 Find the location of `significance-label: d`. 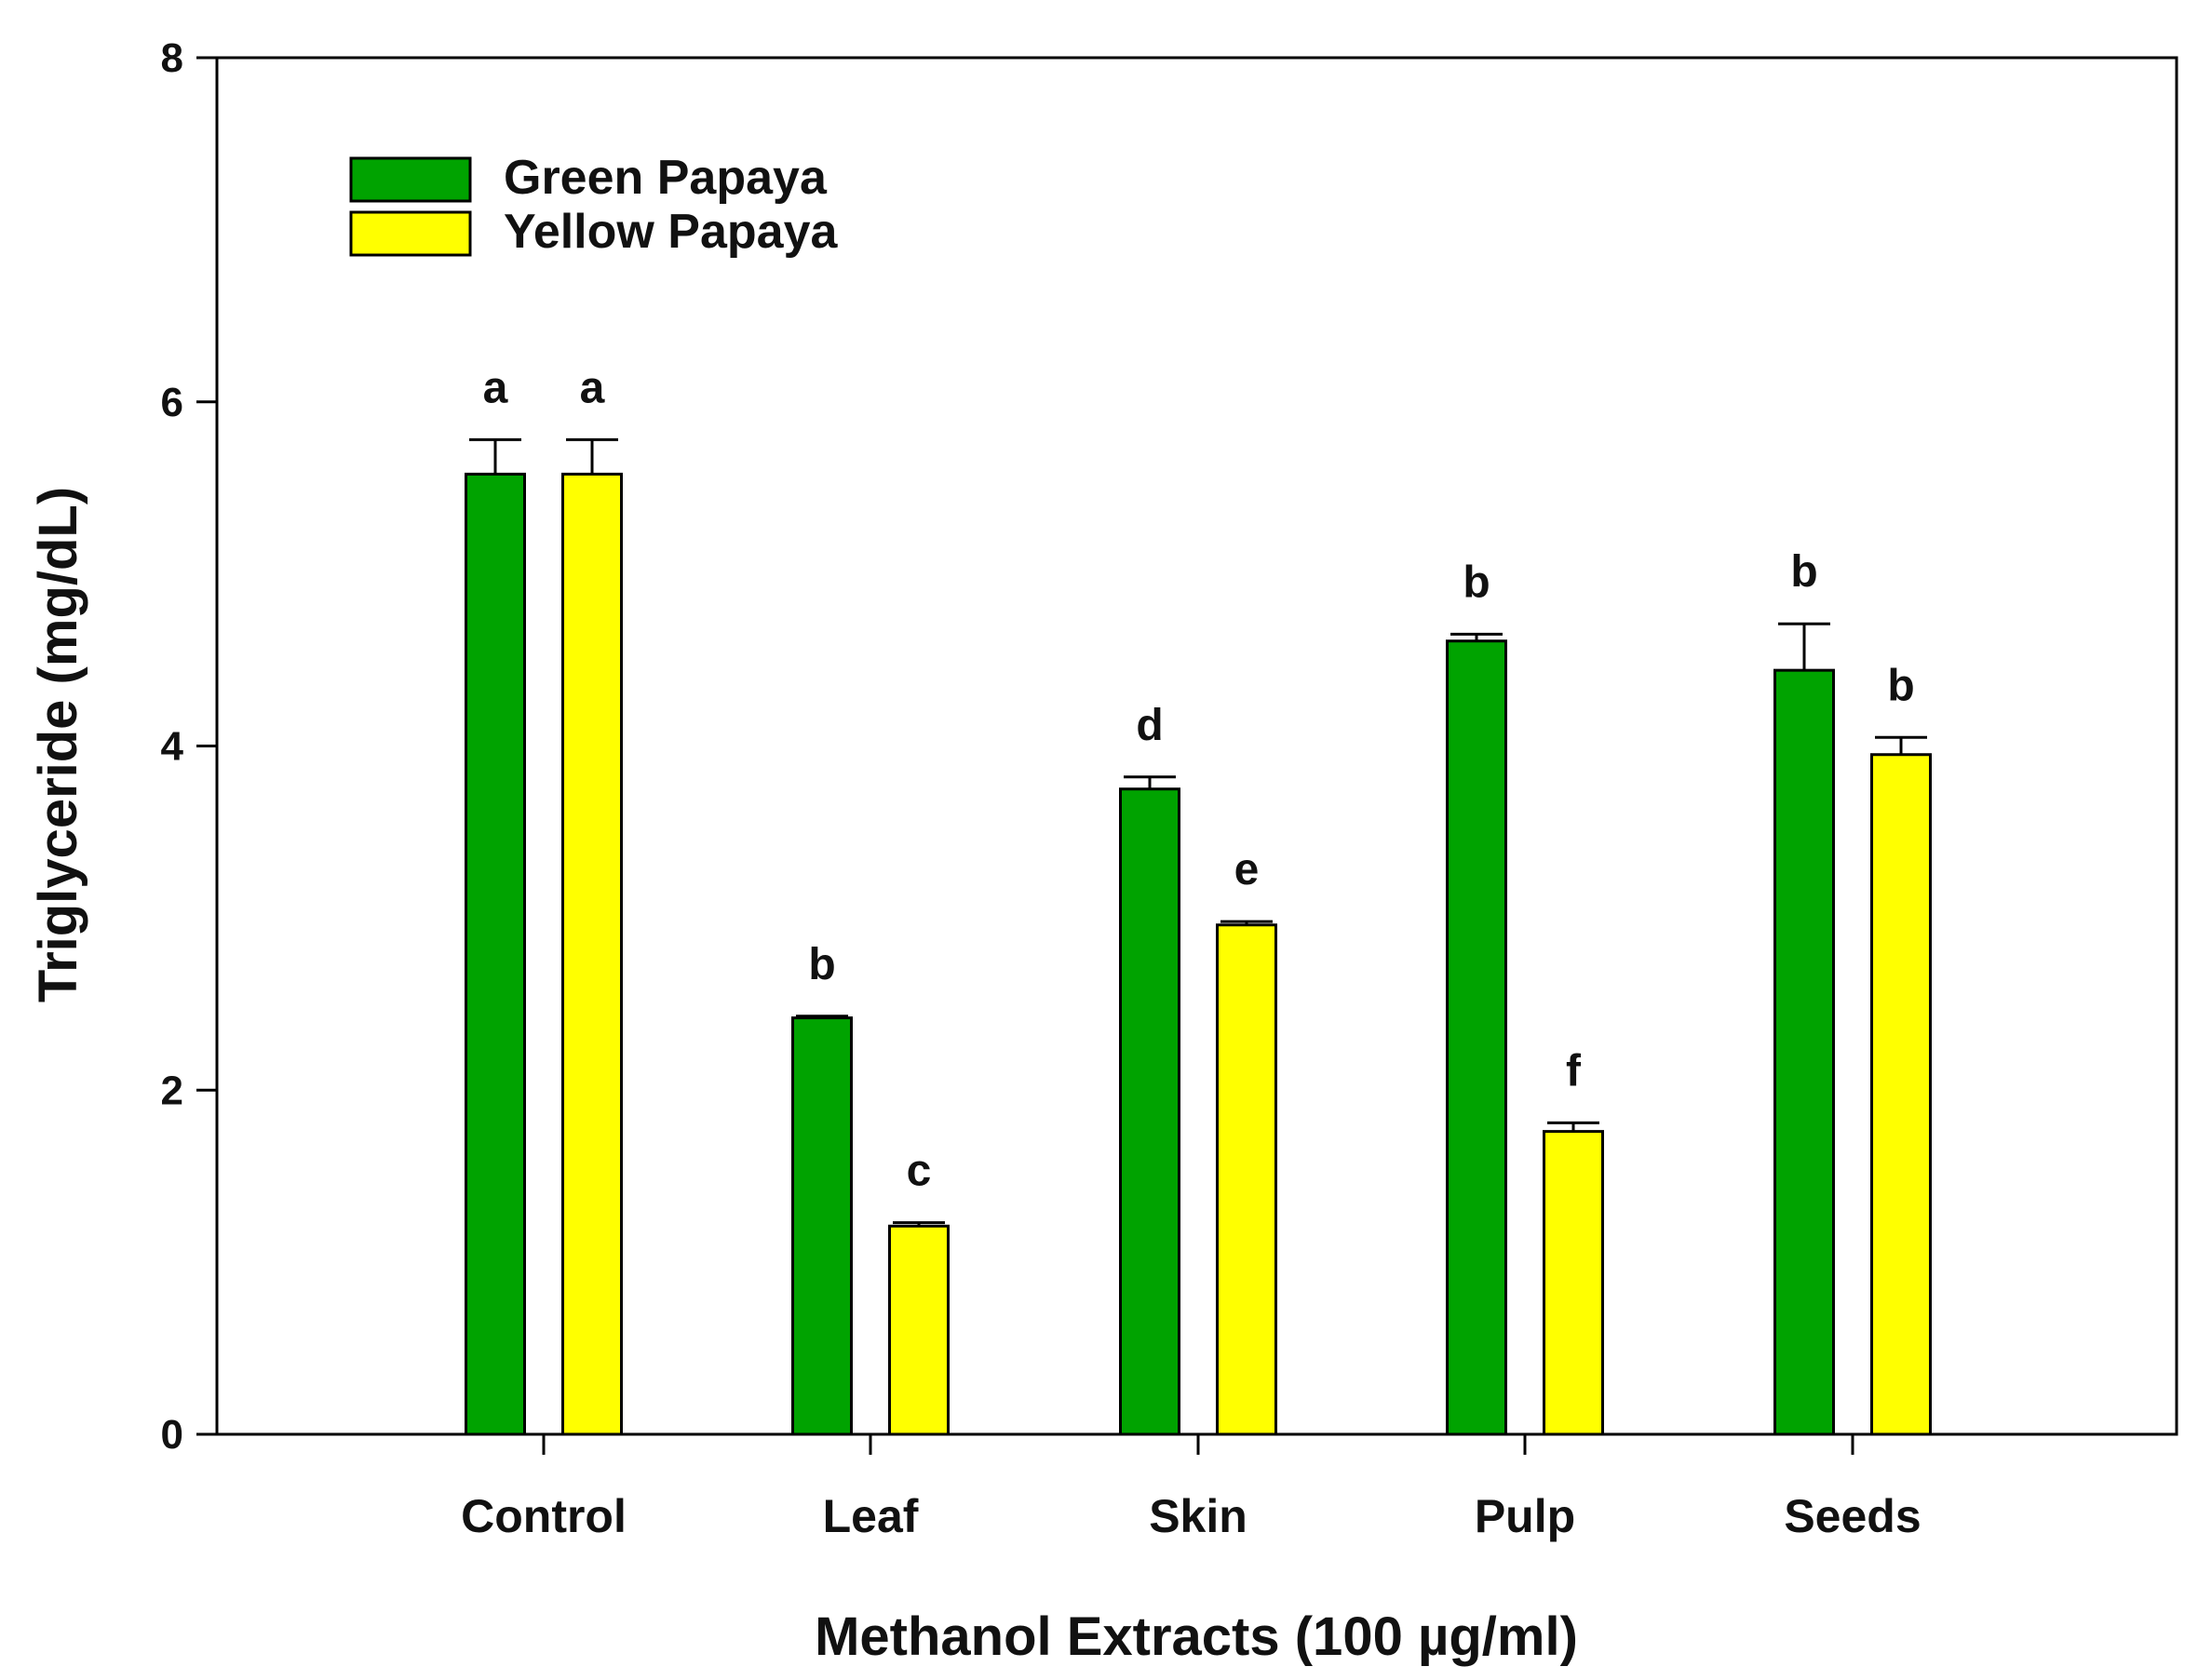

significance-label: d is located at coordinates (1149, 725).